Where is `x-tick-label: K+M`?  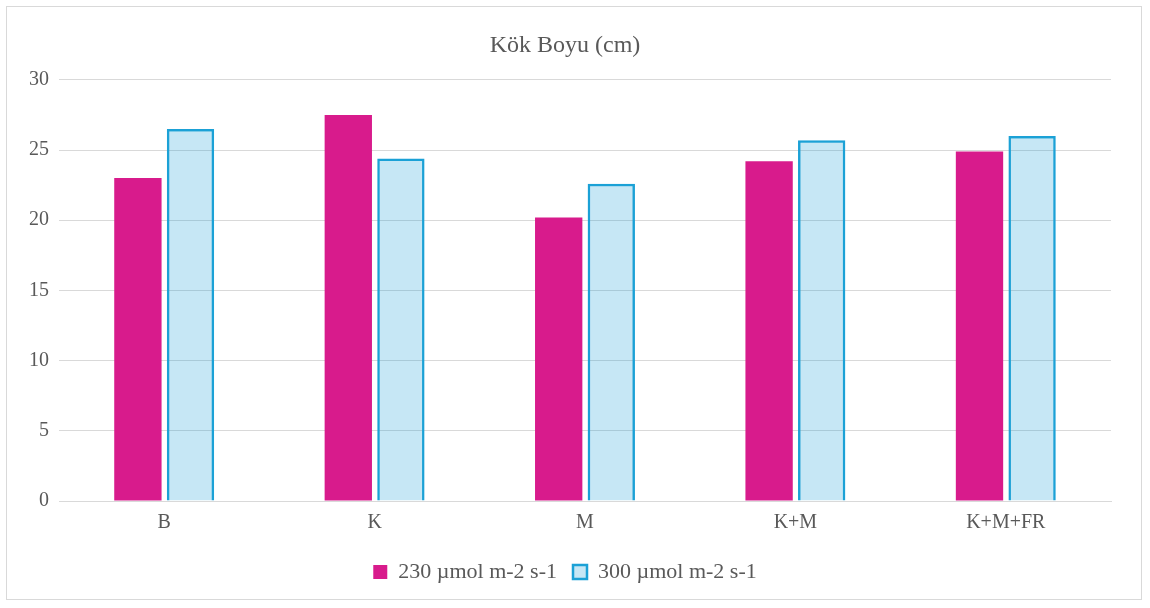
x-tick-label: K+M is located at coordinates (795, 521).